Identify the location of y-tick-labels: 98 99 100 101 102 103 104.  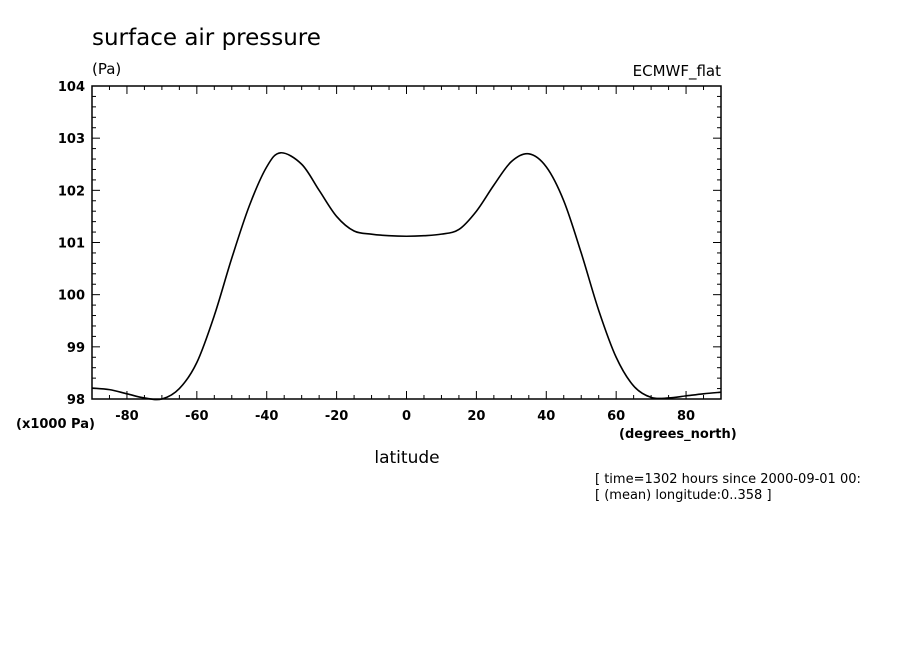
(71, 244).